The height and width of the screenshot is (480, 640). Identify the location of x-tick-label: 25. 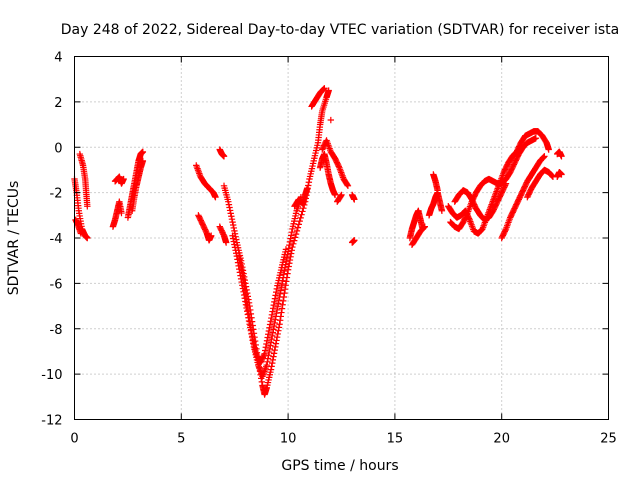
(608, 439).